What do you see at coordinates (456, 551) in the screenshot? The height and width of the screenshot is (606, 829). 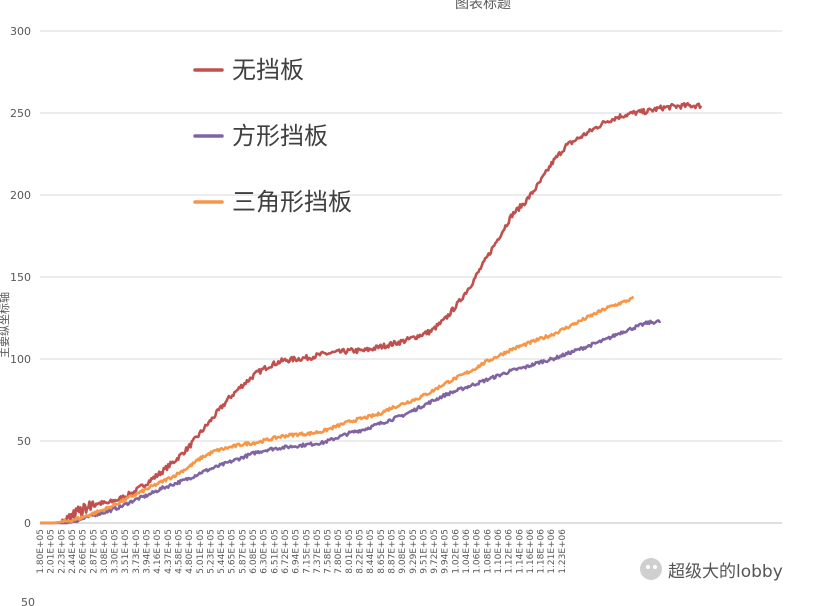 I see `x-tick-label: 1.02E+06` at bounding box center [456, 551].